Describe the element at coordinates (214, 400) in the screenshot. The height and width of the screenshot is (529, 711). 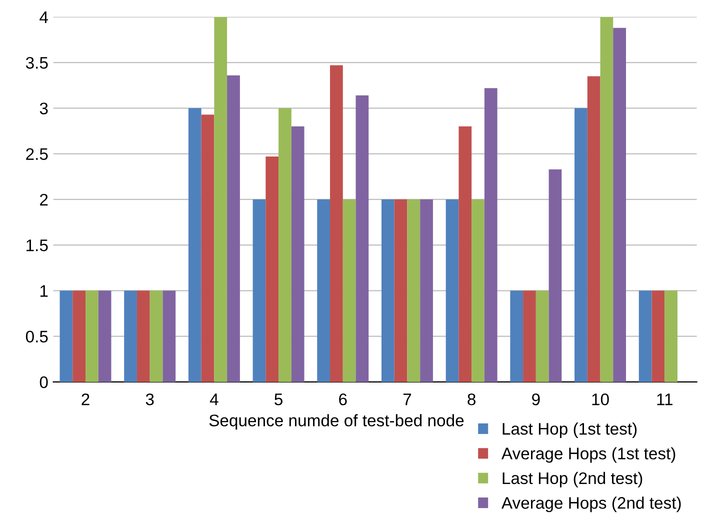
I see `x-tick-label: 4` at that location.